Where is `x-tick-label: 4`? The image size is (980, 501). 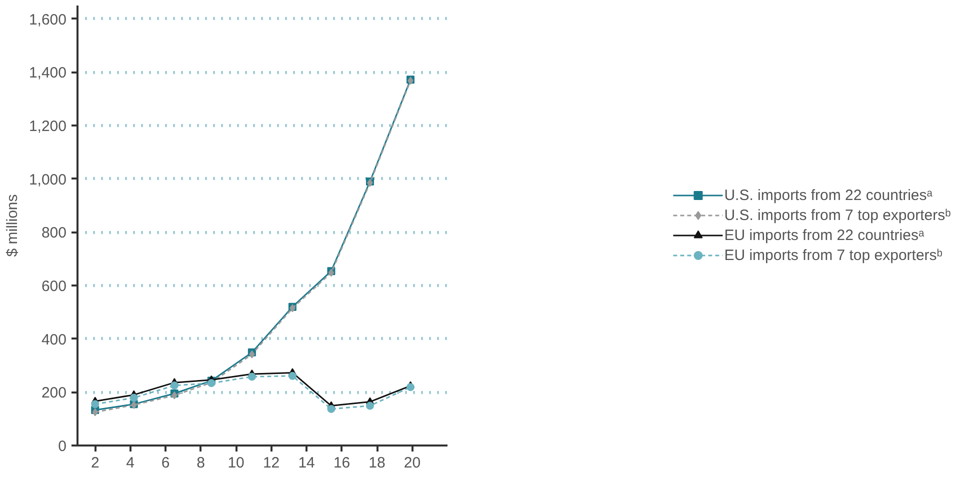
x-tick-label: 4 is located at coordinates (130, 463).